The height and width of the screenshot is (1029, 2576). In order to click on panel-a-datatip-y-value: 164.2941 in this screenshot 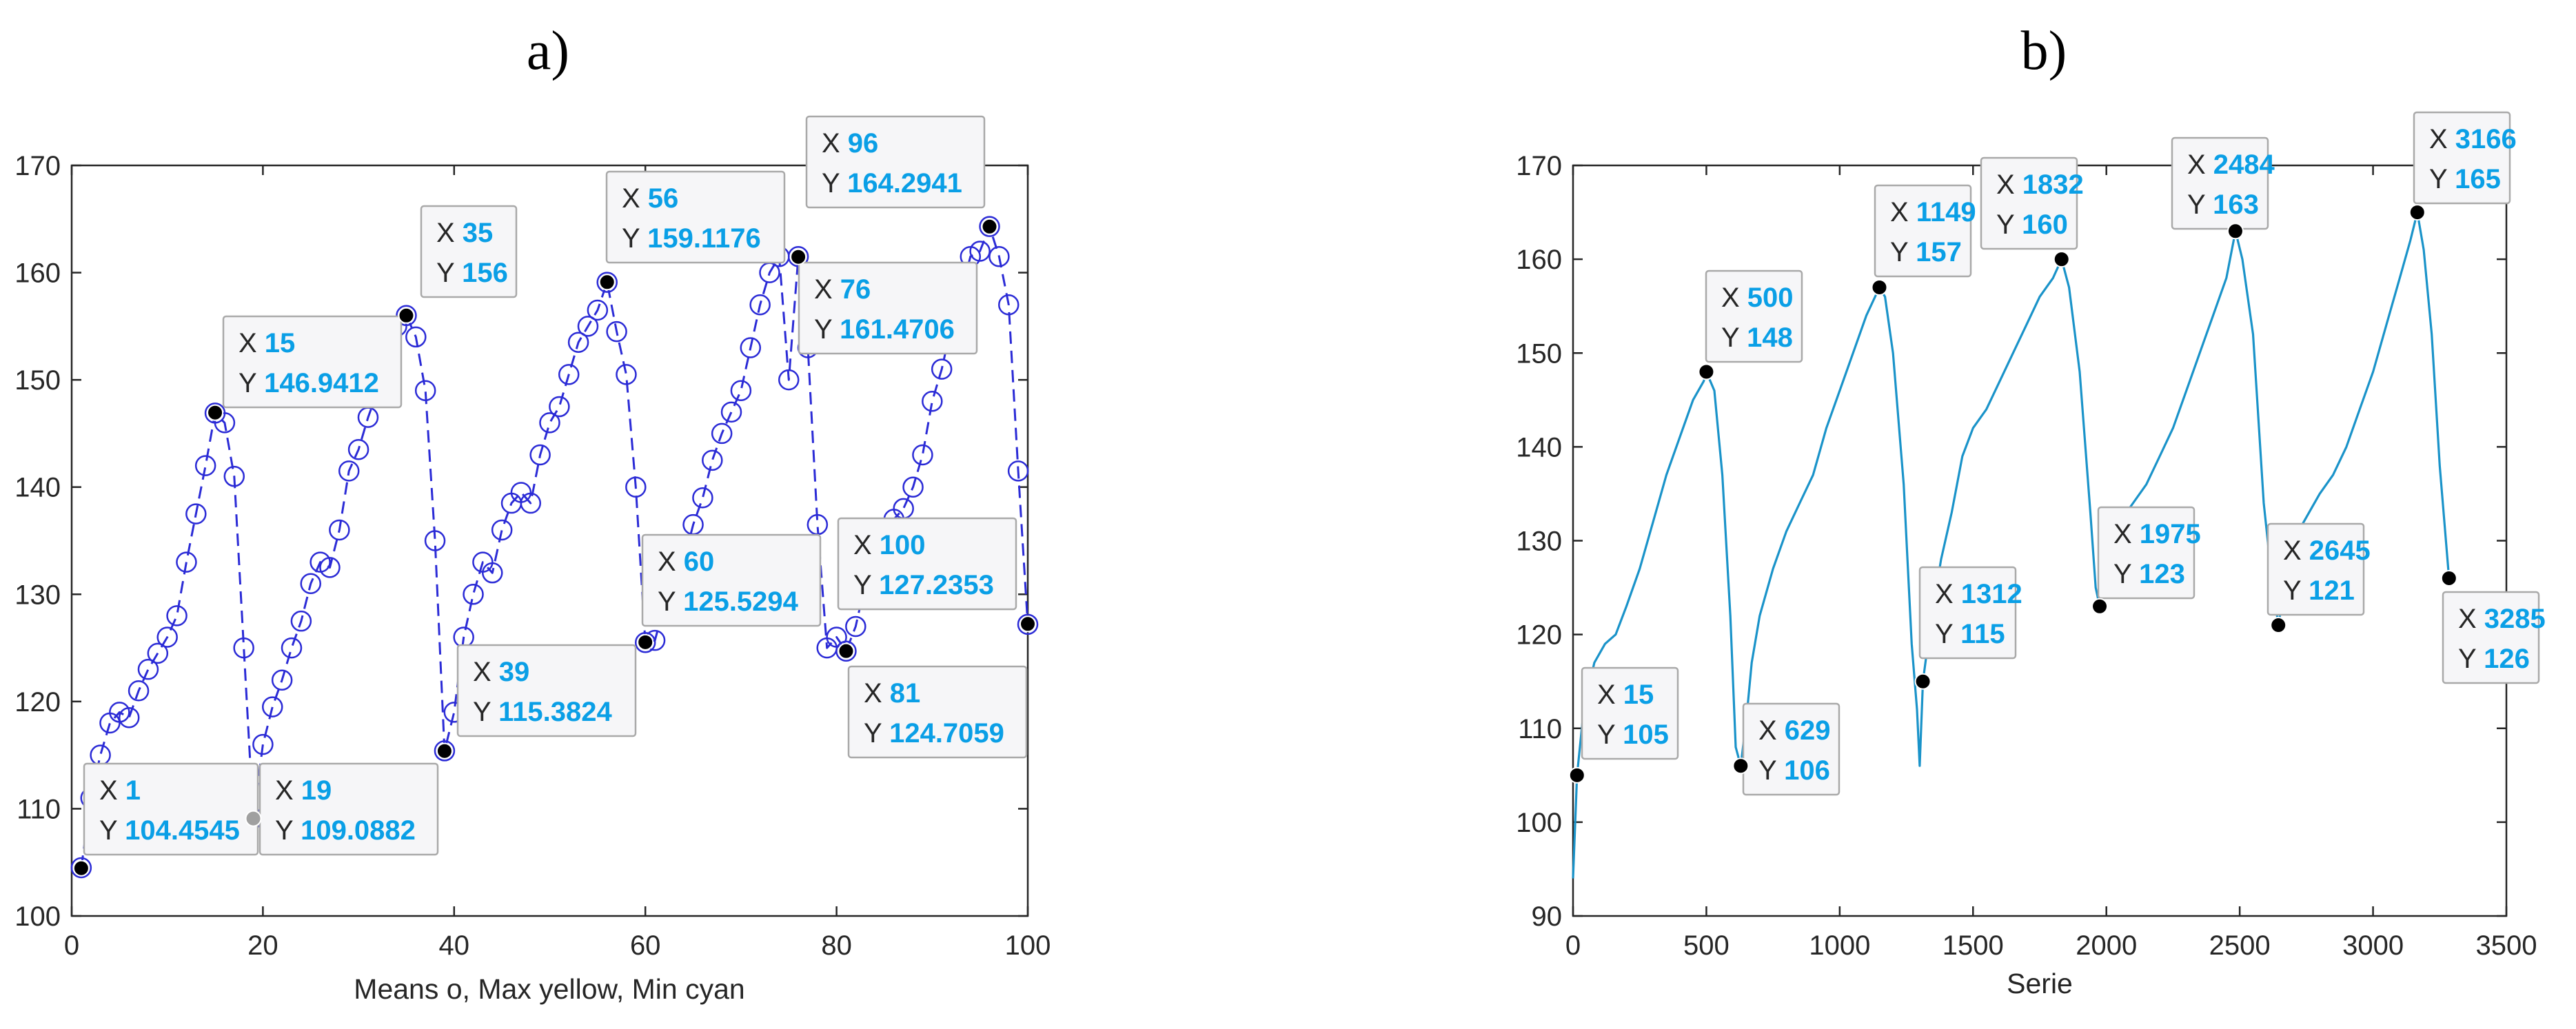, I will do `click(904, 183)`.